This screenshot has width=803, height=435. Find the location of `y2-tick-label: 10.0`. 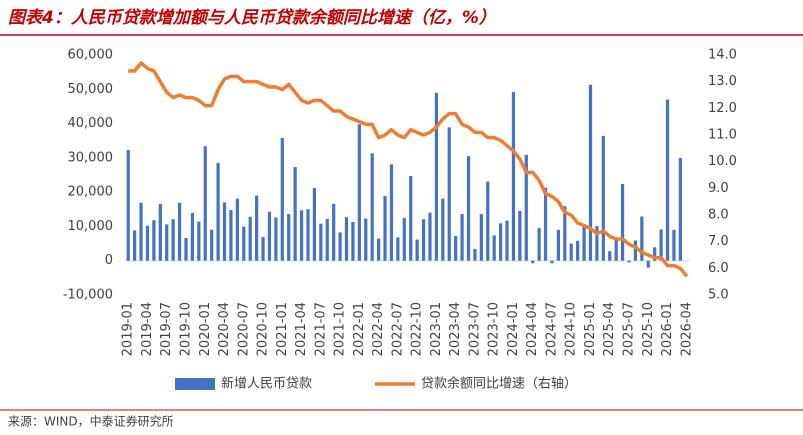

y2-tick-label: 10.0 is located at coordinates (722, 161).